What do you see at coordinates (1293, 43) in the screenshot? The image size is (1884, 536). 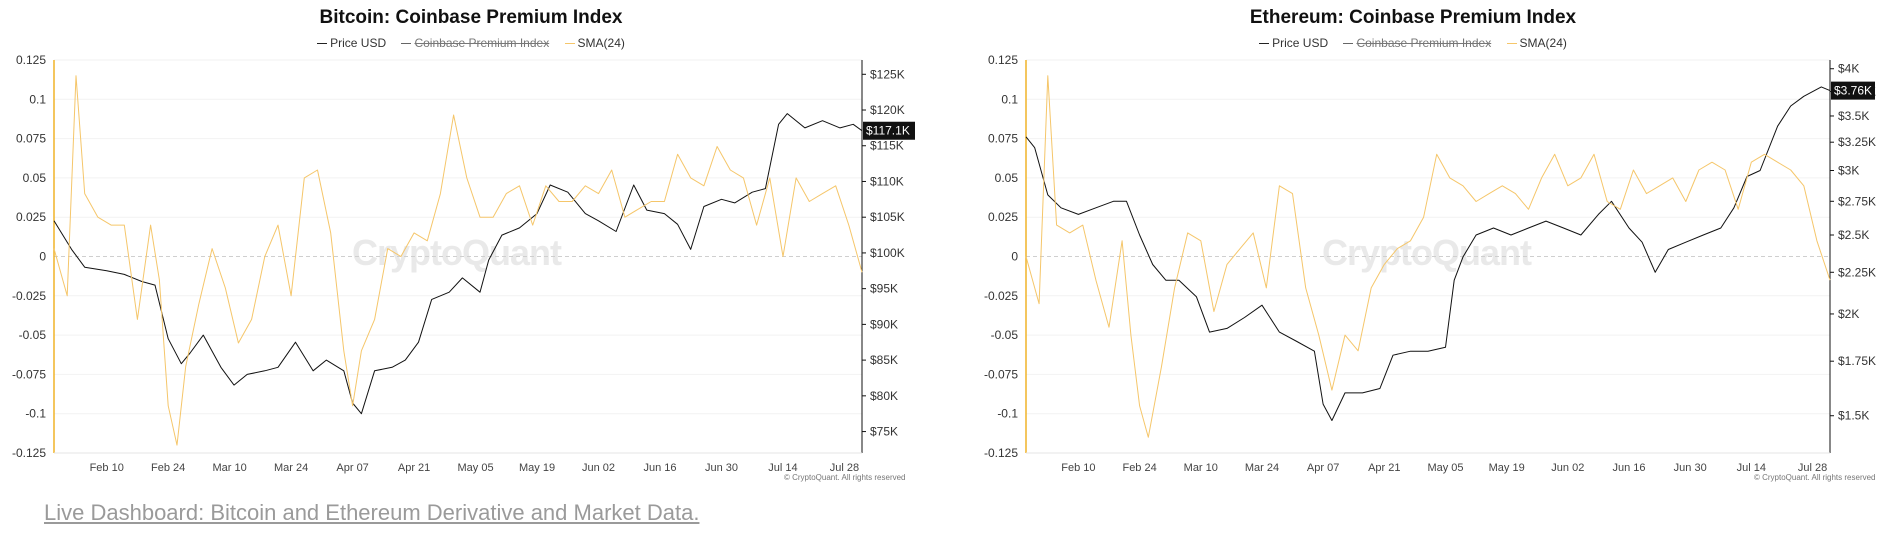 I see `eth-legend-price: Price USD` at bounding box center [1293, 43].